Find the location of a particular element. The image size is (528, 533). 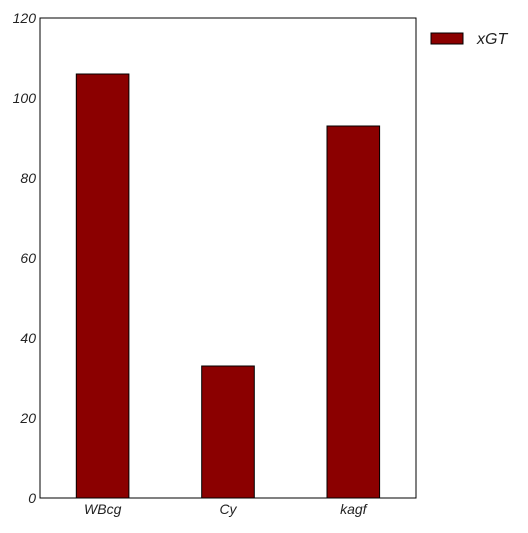

y-tick-label: 100 is located at coordinates (25, 98).